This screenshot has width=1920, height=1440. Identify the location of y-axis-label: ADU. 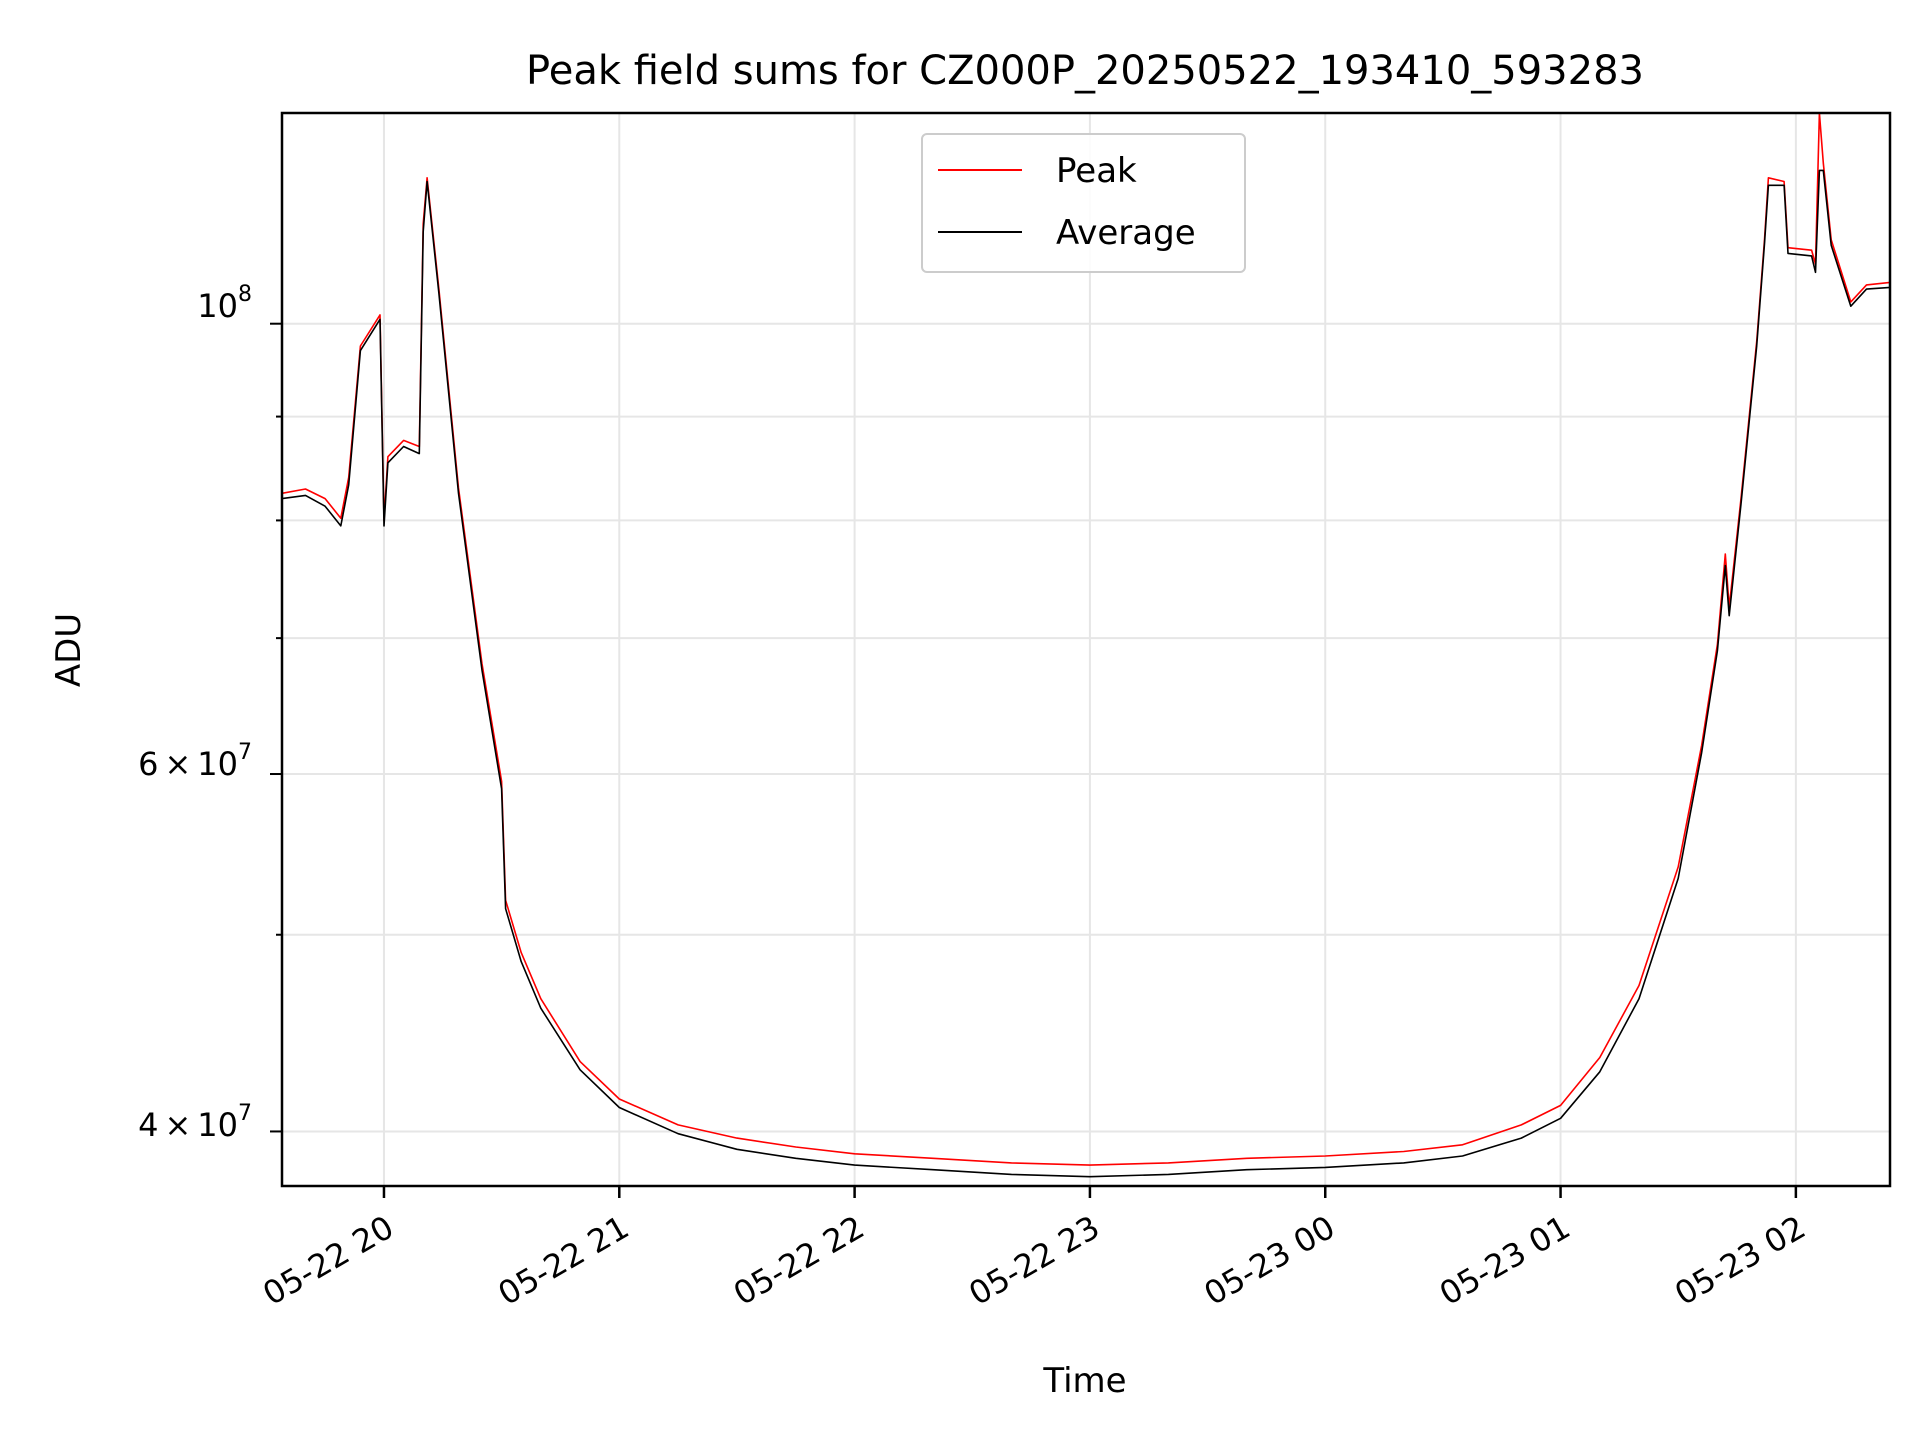
(69, 650).